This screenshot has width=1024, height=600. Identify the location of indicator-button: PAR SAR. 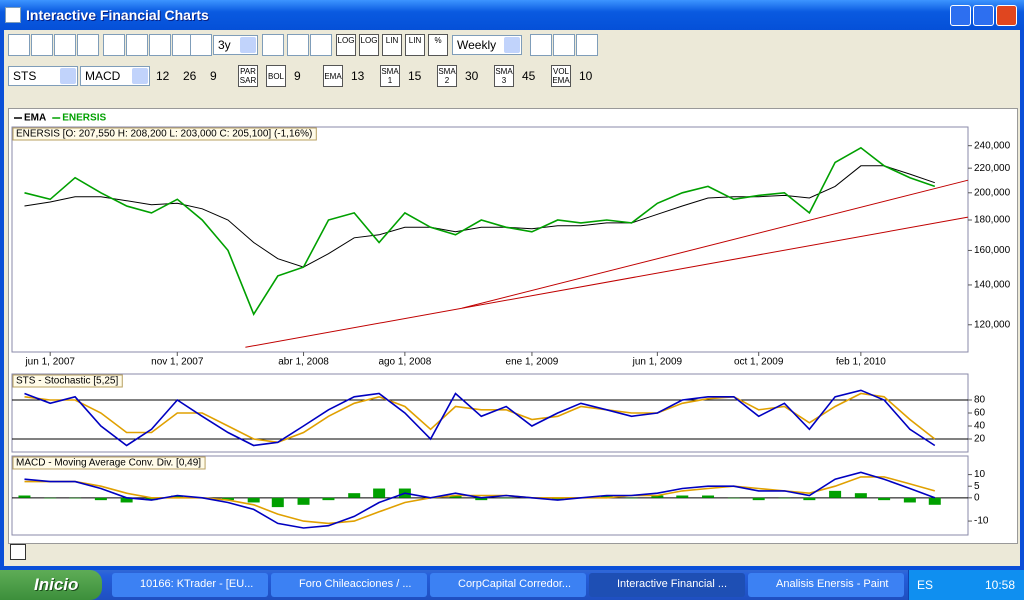
(248, 76).